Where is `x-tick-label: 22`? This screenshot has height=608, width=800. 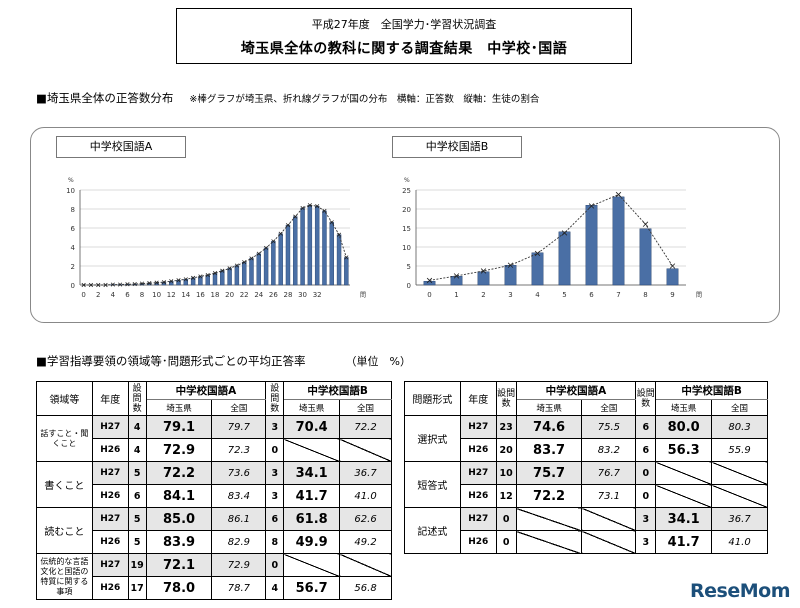
x-tick-label: 22 is located at coordinates (244, 295).